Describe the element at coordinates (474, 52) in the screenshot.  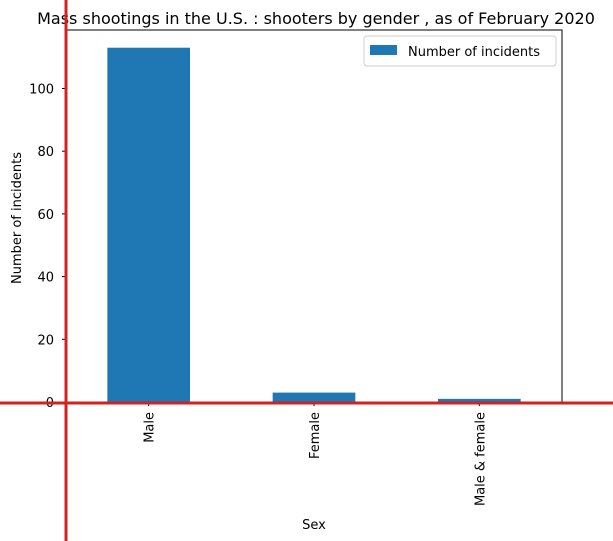
I see `legend-label: Number of incidents` at that location.